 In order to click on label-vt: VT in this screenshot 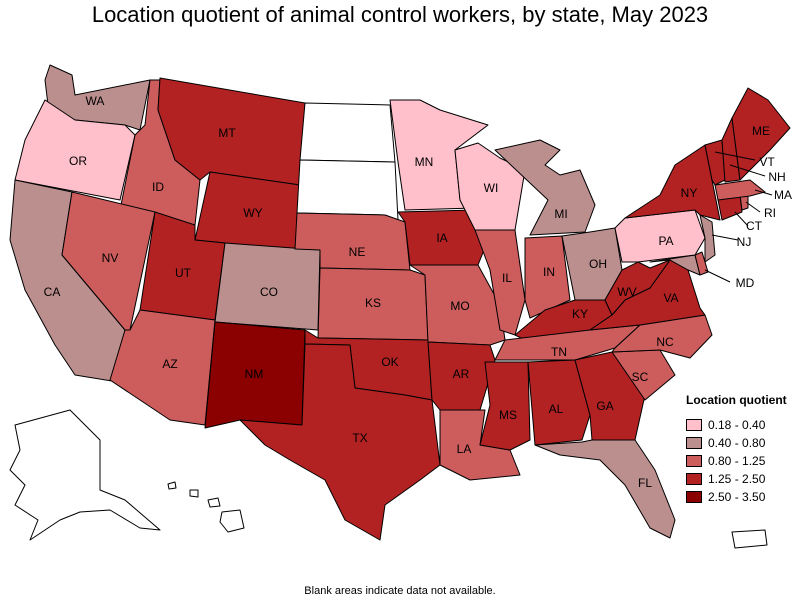, I will do `click(767, 162)`.